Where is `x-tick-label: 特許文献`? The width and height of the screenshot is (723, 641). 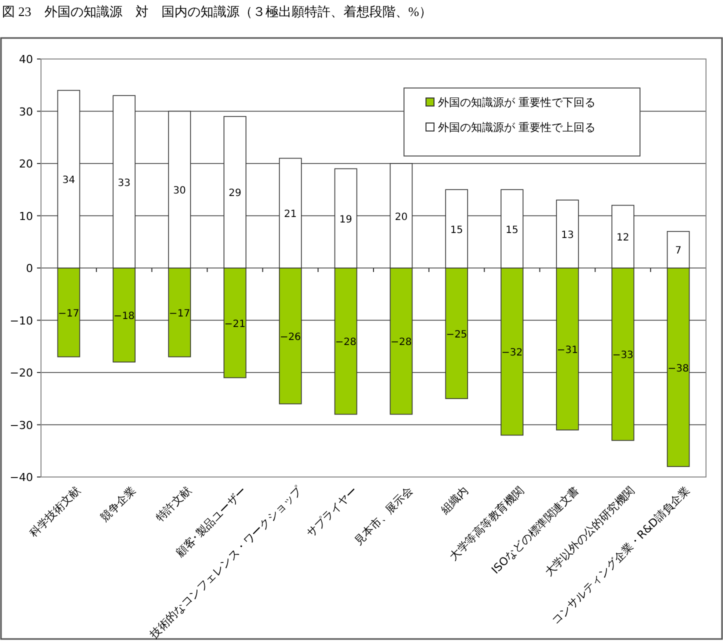 x-tick-label: 特許文献 is located at coordinates (173, 504).